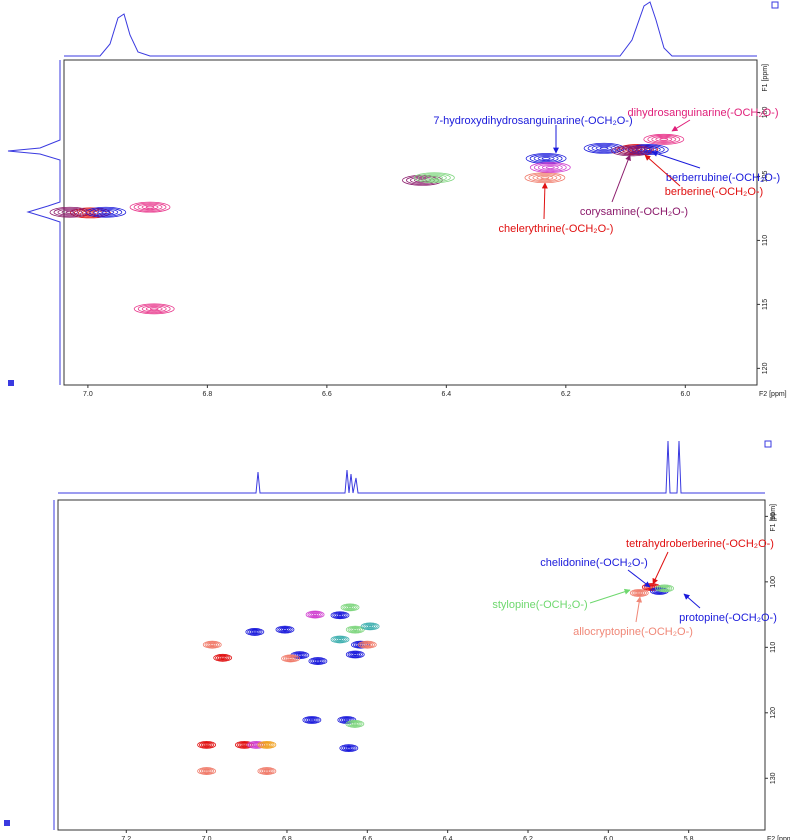 Image resolution: width=790 pixels, height=840 pixels. I want to click on x-tick-label: 7.2, so click(126, 838).